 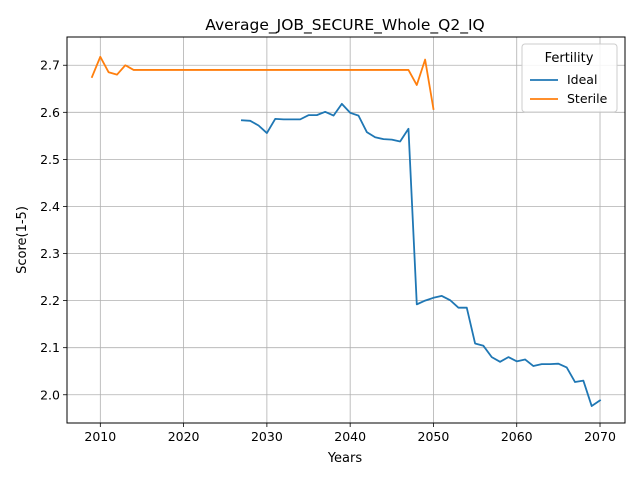 What do you see at coordinates (600, 436) in the screenshot?
I see `x-tick-label: 2070` at bounding box center [600, 436].